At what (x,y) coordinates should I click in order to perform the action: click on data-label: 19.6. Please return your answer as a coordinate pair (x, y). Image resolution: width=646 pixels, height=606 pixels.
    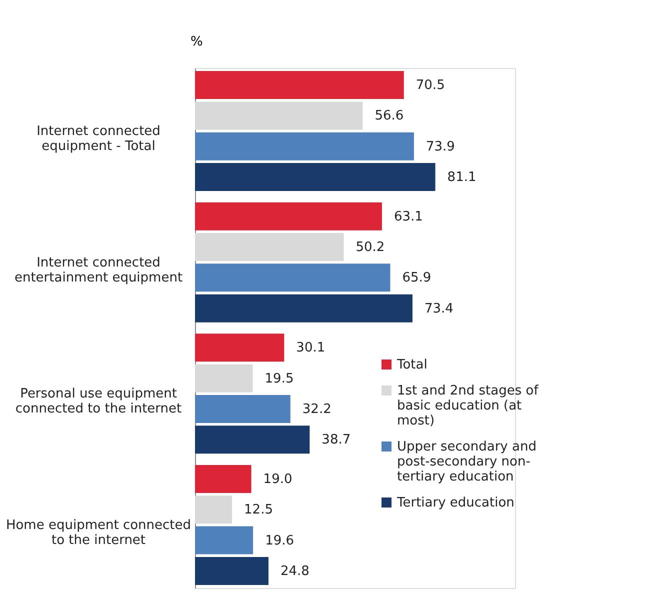
    Looking at the image, I should click on (279, 540).